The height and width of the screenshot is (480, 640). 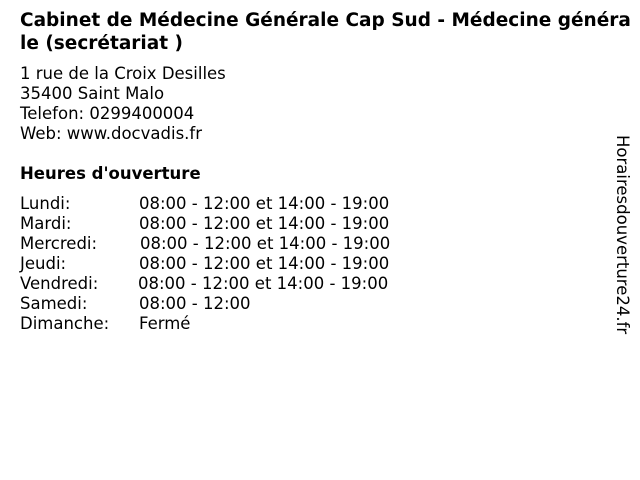 I want to click on city-address: 35400 Saint Malo, so click(x=92, y=93).